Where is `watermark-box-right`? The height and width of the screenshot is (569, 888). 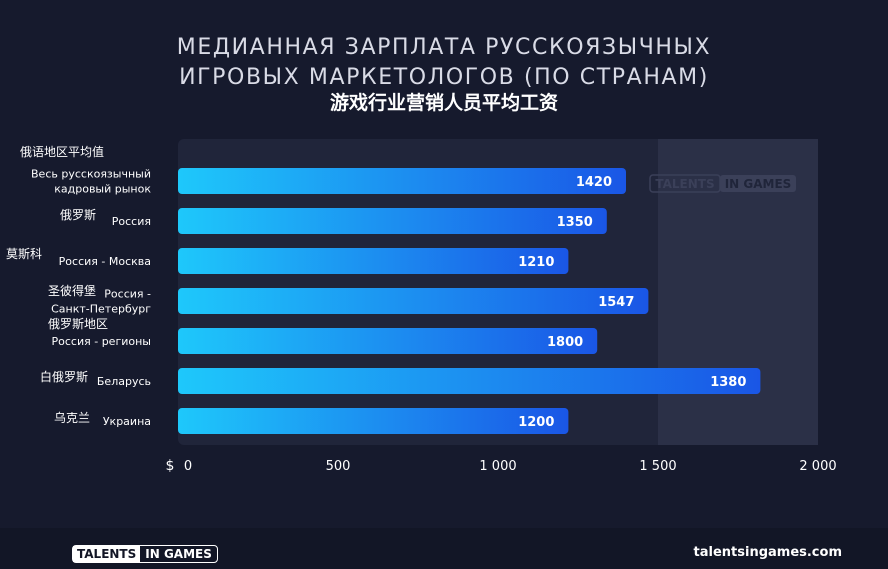
watermark-box-right is located at coordinates (758, 183).